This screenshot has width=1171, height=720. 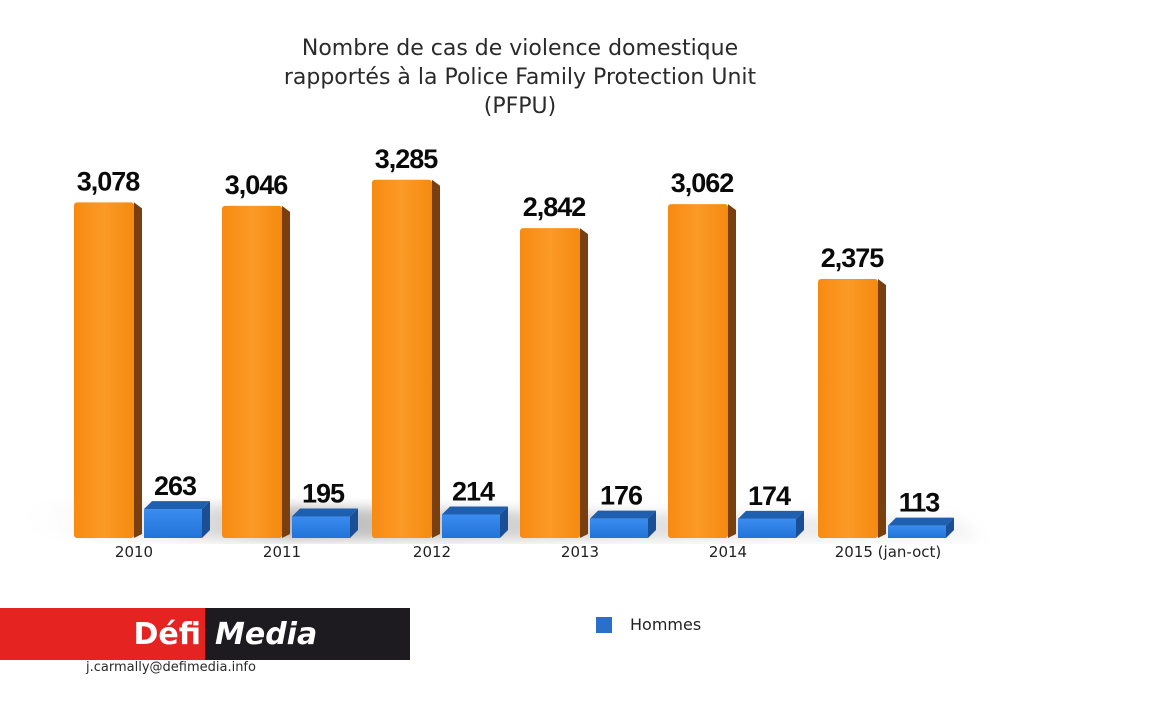 What do you see at coordinates (554, 207) in the screenshot?
I see `data-label-femmes-2013: 2,842` at bounding box center [554, 207].